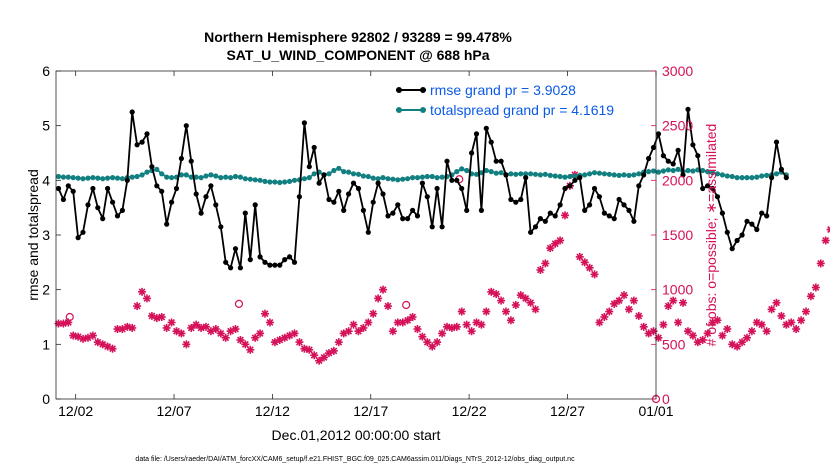 This screenshot has height=470, width=830. I want to click on y-right-tick-label: 0, so click(666, 399).